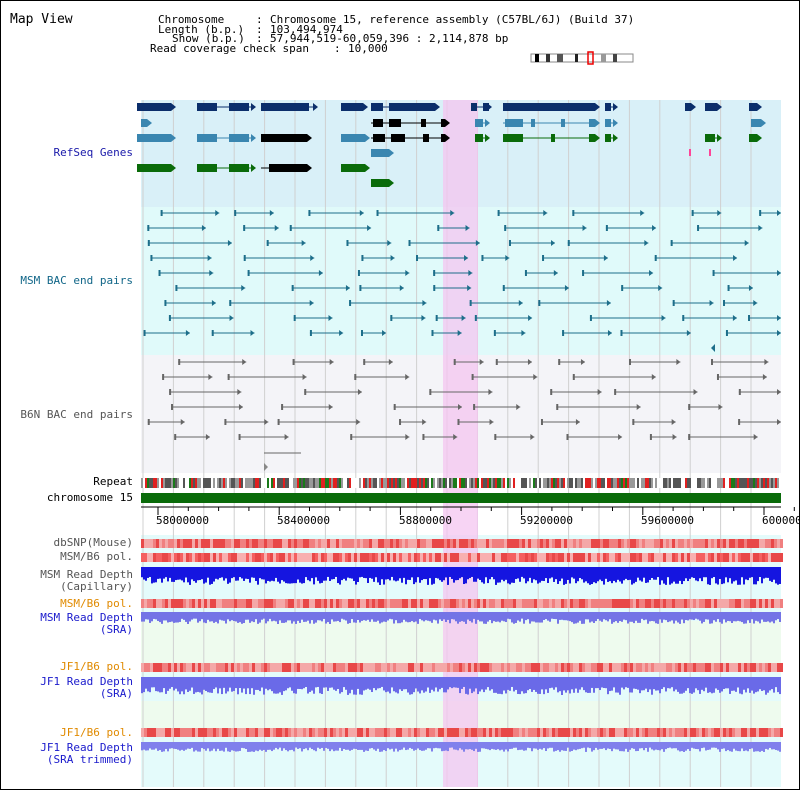 The image size is (800, 790). Describe the element at coordinates (96, 556) in the screenshot. I see `track-label-msm-pol: MSM/B6 pol.` at that location.